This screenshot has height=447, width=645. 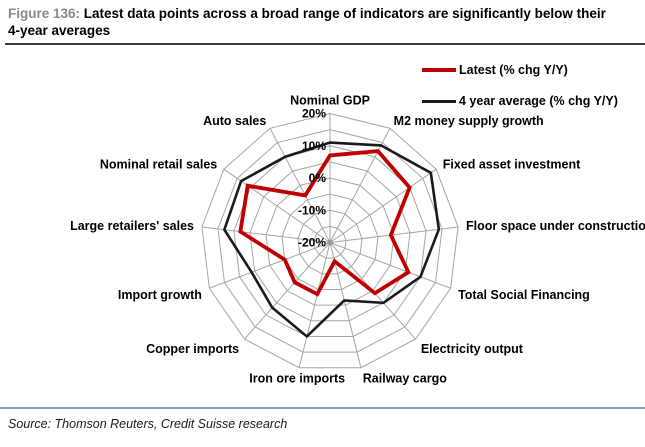 What do you see at coordinates (297, 379) in the screenshot?
I see `category-label: Iron ore imports` at bounding box center [297, 379].